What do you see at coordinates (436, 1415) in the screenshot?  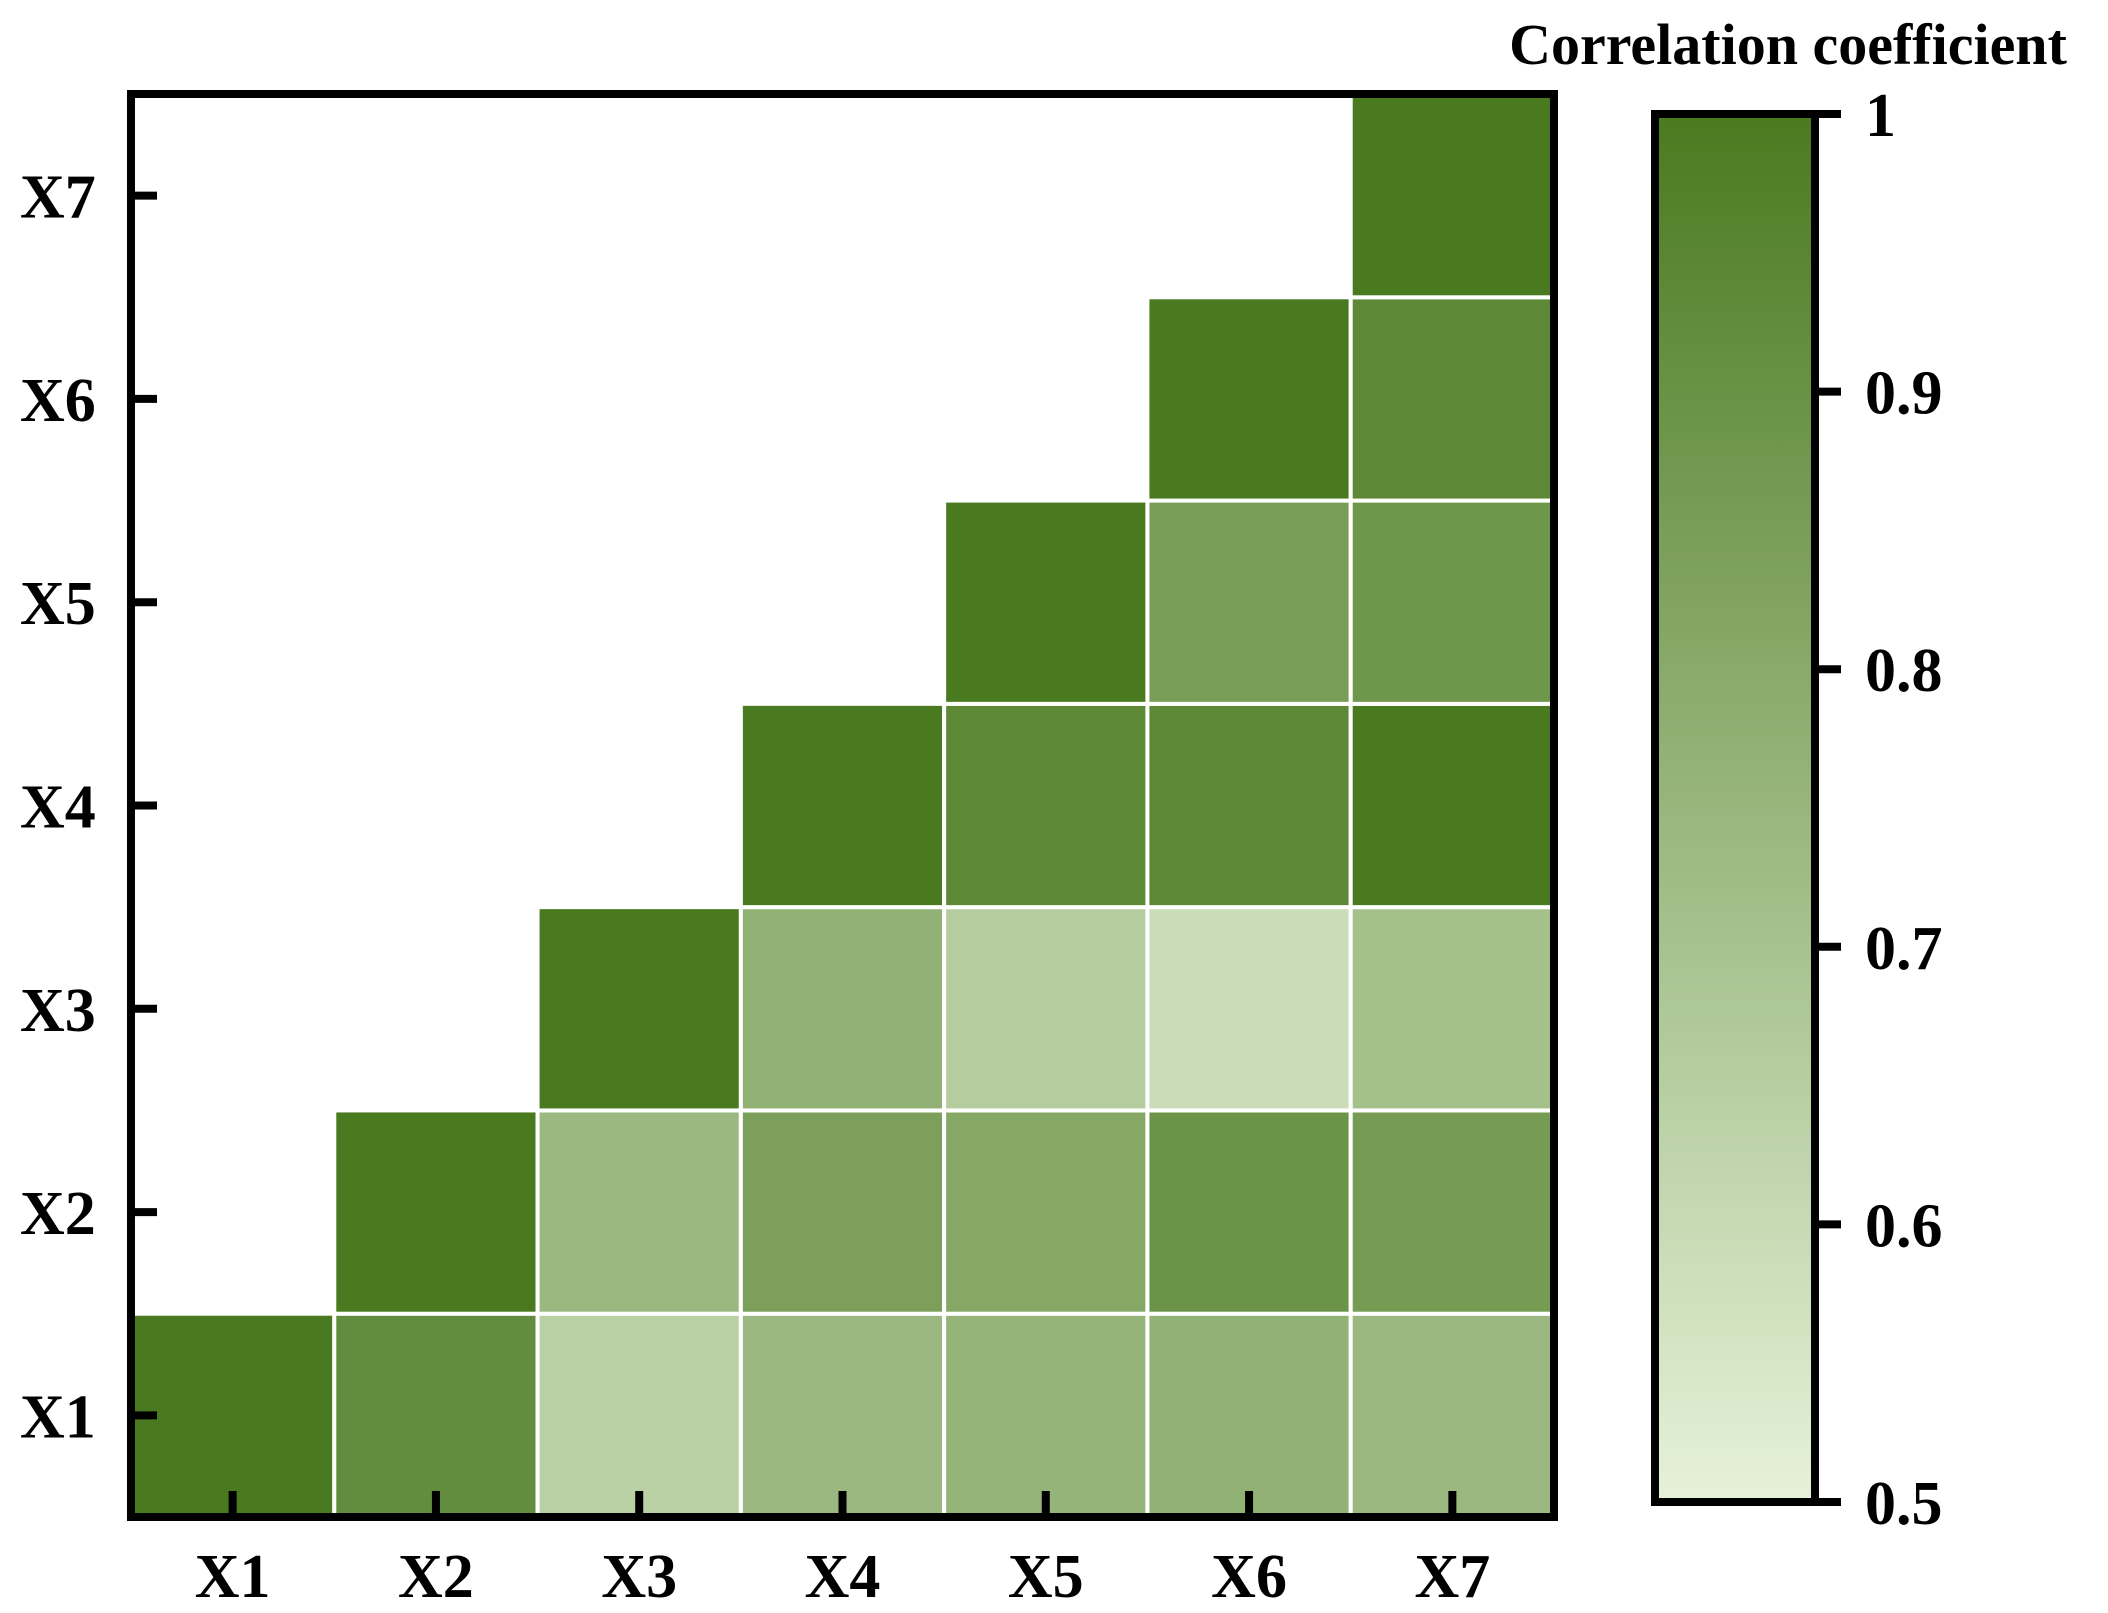 I see `heatmap-cell-X2-X1` at bounding box center [436, 1415].